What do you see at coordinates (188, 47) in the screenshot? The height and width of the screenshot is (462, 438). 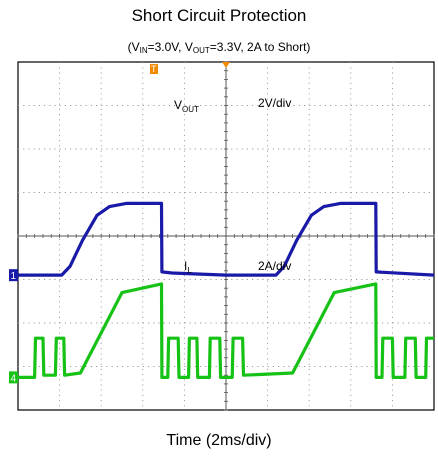 I see `subtitle-vout-label: V` at bounding box center [188, 47].